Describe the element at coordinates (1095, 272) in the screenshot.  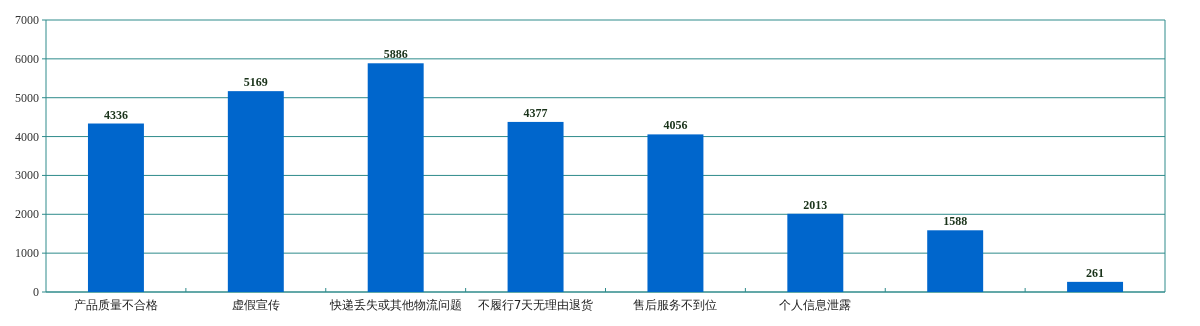
I see `data-label: 261` at that location.